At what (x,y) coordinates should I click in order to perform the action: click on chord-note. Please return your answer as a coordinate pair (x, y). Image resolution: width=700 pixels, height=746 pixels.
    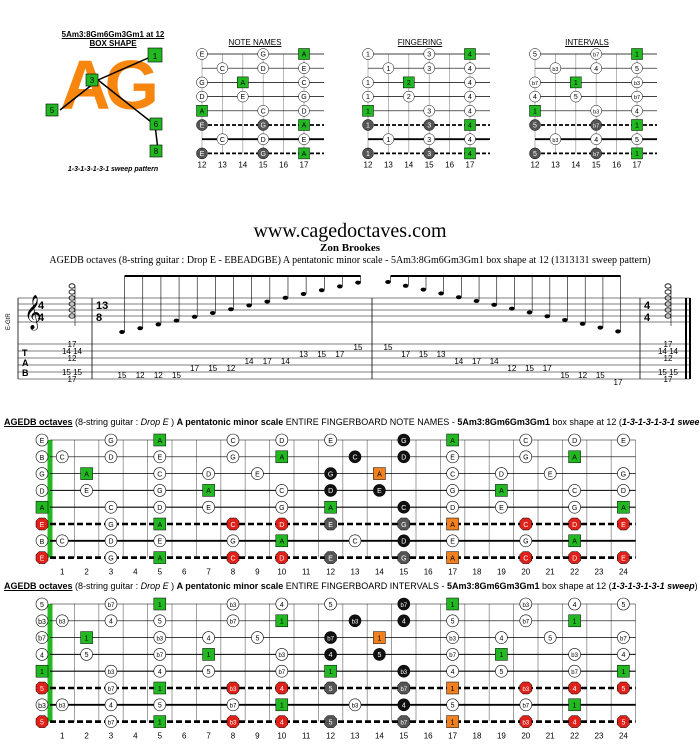
    Looking at the image, I should click on (72, 286).